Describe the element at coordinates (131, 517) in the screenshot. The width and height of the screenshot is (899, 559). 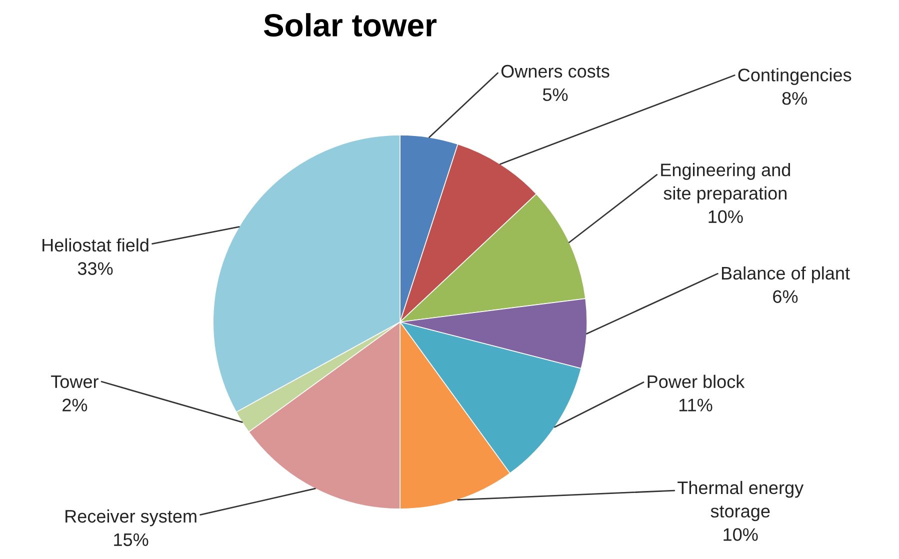
I see `slice-label: Receiver system` at that location.